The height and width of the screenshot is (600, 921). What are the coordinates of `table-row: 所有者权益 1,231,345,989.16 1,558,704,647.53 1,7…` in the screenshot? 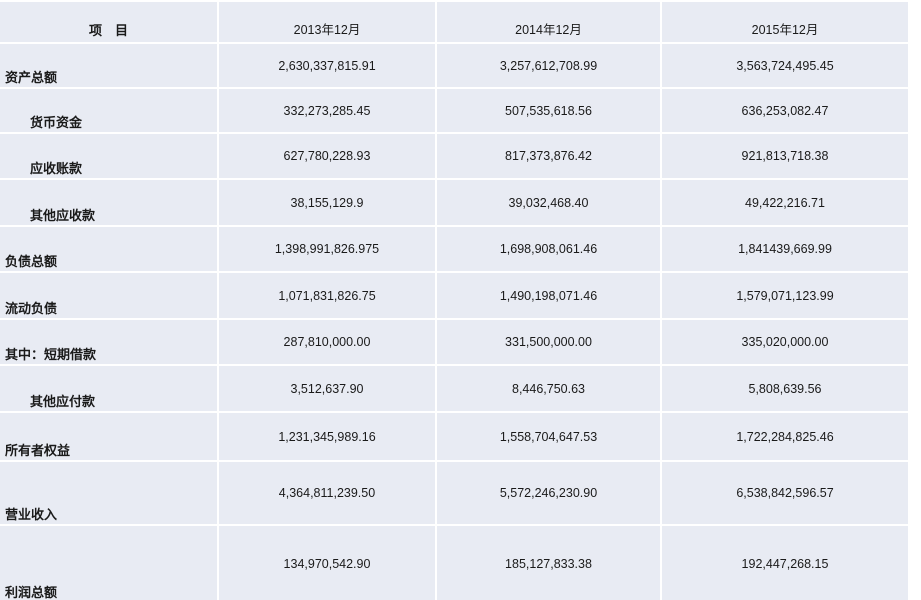 It's located at (454, 436).